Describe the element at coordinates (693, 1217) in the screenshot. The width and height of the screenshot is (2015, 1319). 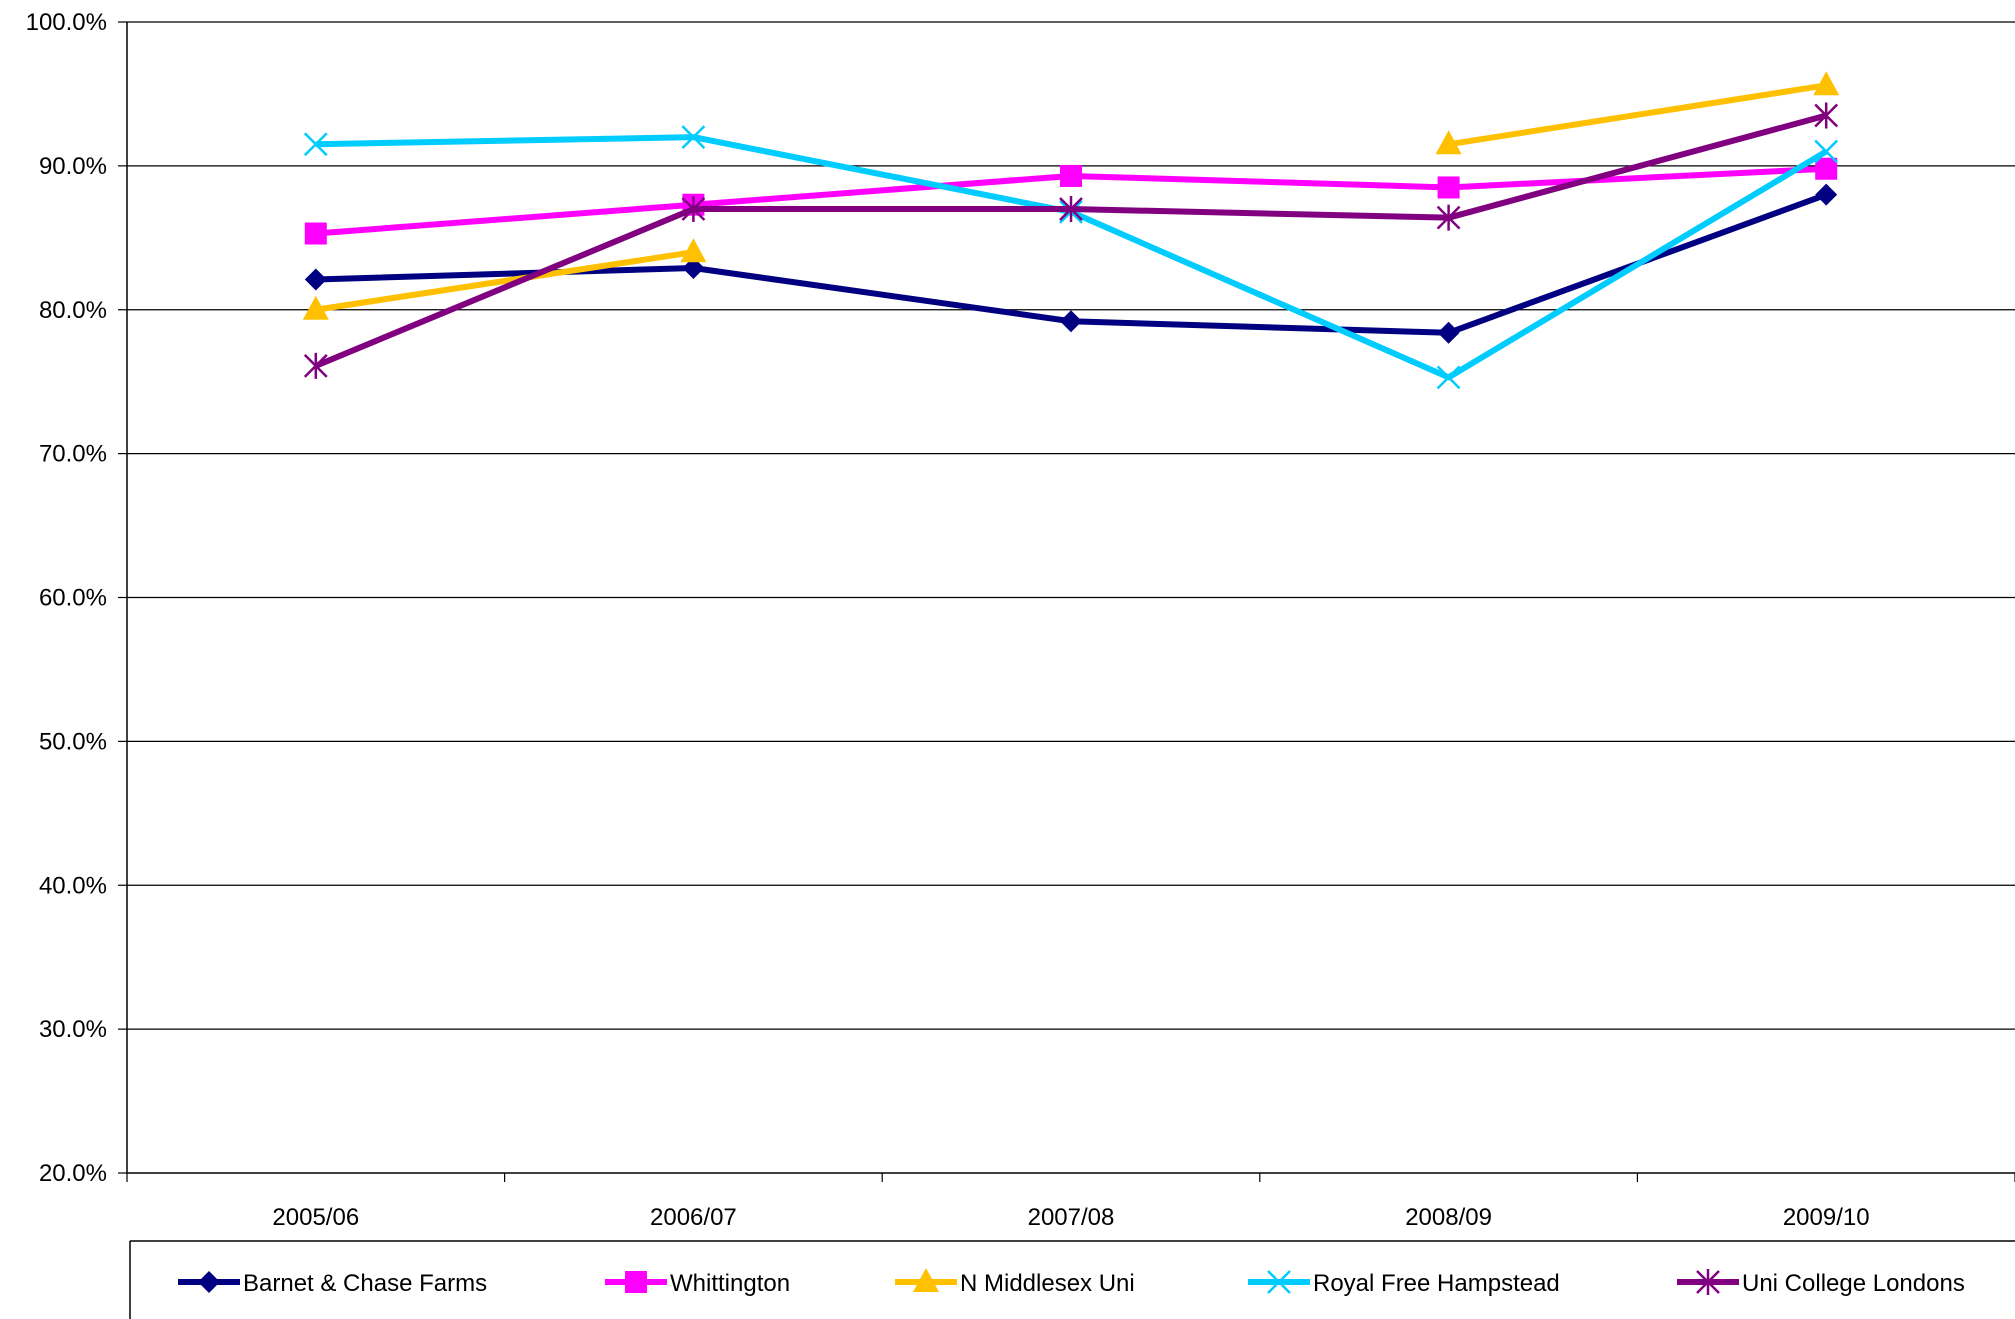
I see `x-tick-label: 2006/07` at that location.